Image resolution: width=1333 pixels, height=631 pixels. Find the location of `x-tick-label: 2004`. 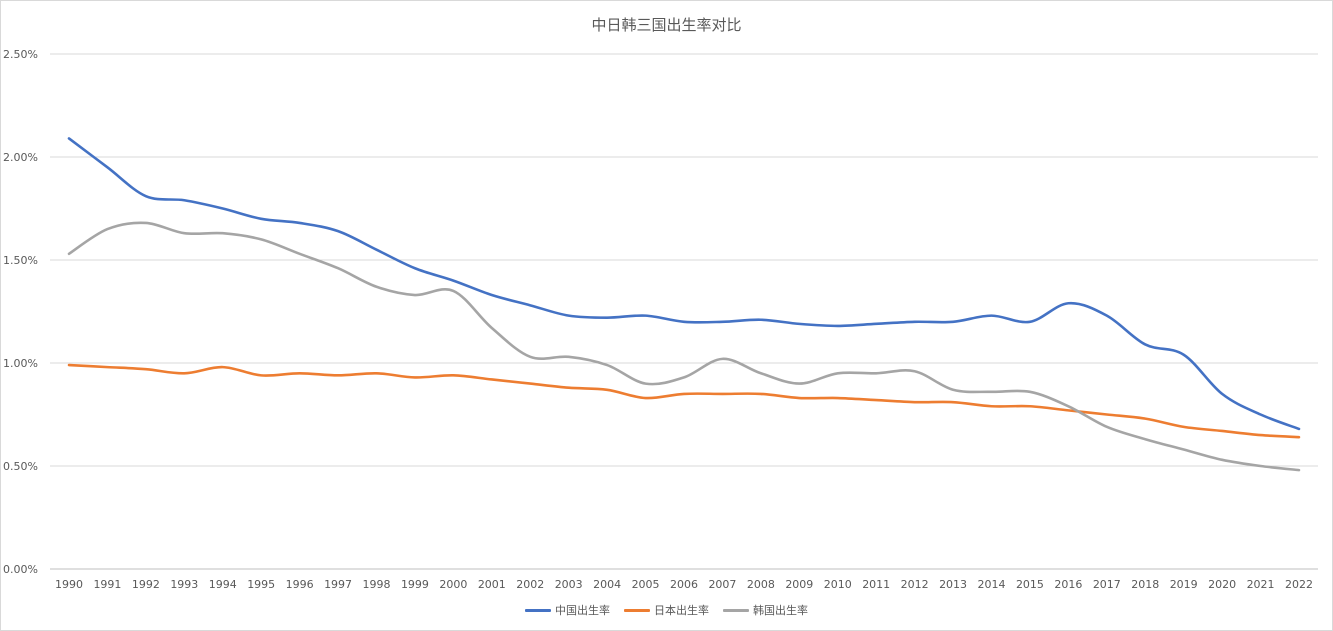

x-tick-label: 2004 is located at coordinates (607, 584).